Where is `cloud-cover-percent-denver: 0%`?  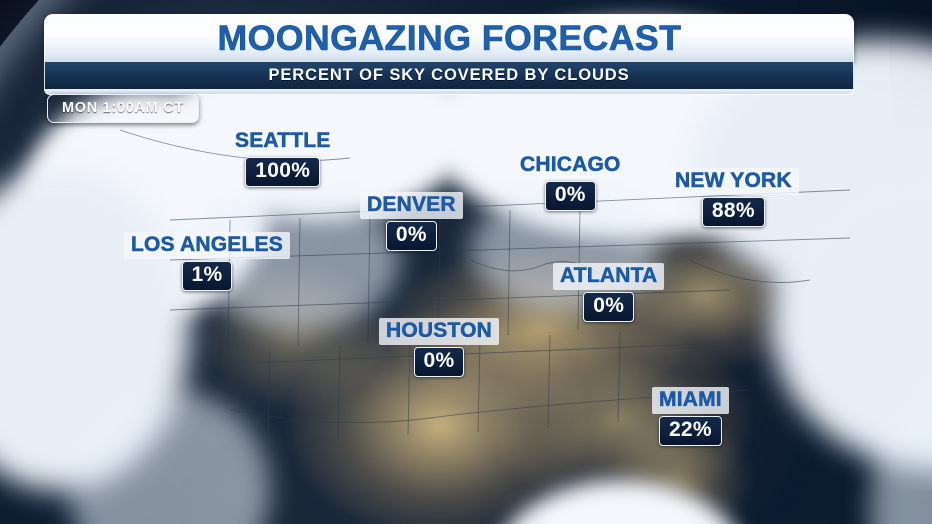
cloud-cover-percent-denver: 0% is located at coordinates (411, 236).